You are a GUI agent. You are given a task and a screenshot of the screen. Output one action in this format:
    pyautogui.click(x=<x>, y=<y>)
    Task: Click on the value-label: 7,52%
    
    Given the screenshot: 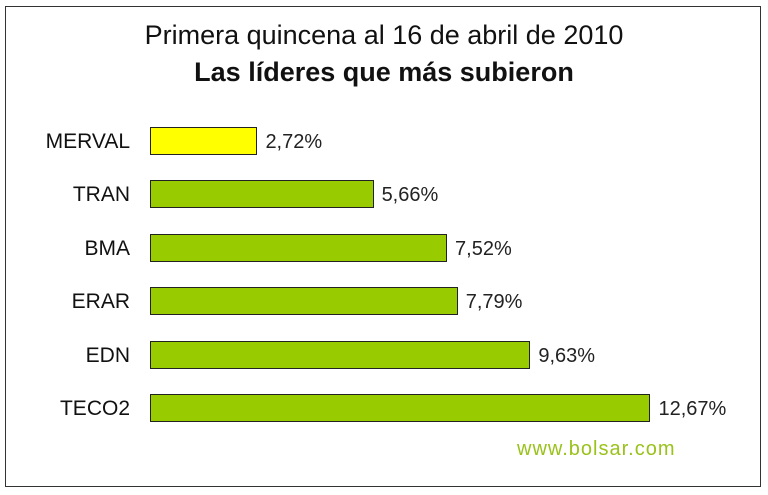 What is the action you would take?
    pyautogui.click(x=483, y=248)
    